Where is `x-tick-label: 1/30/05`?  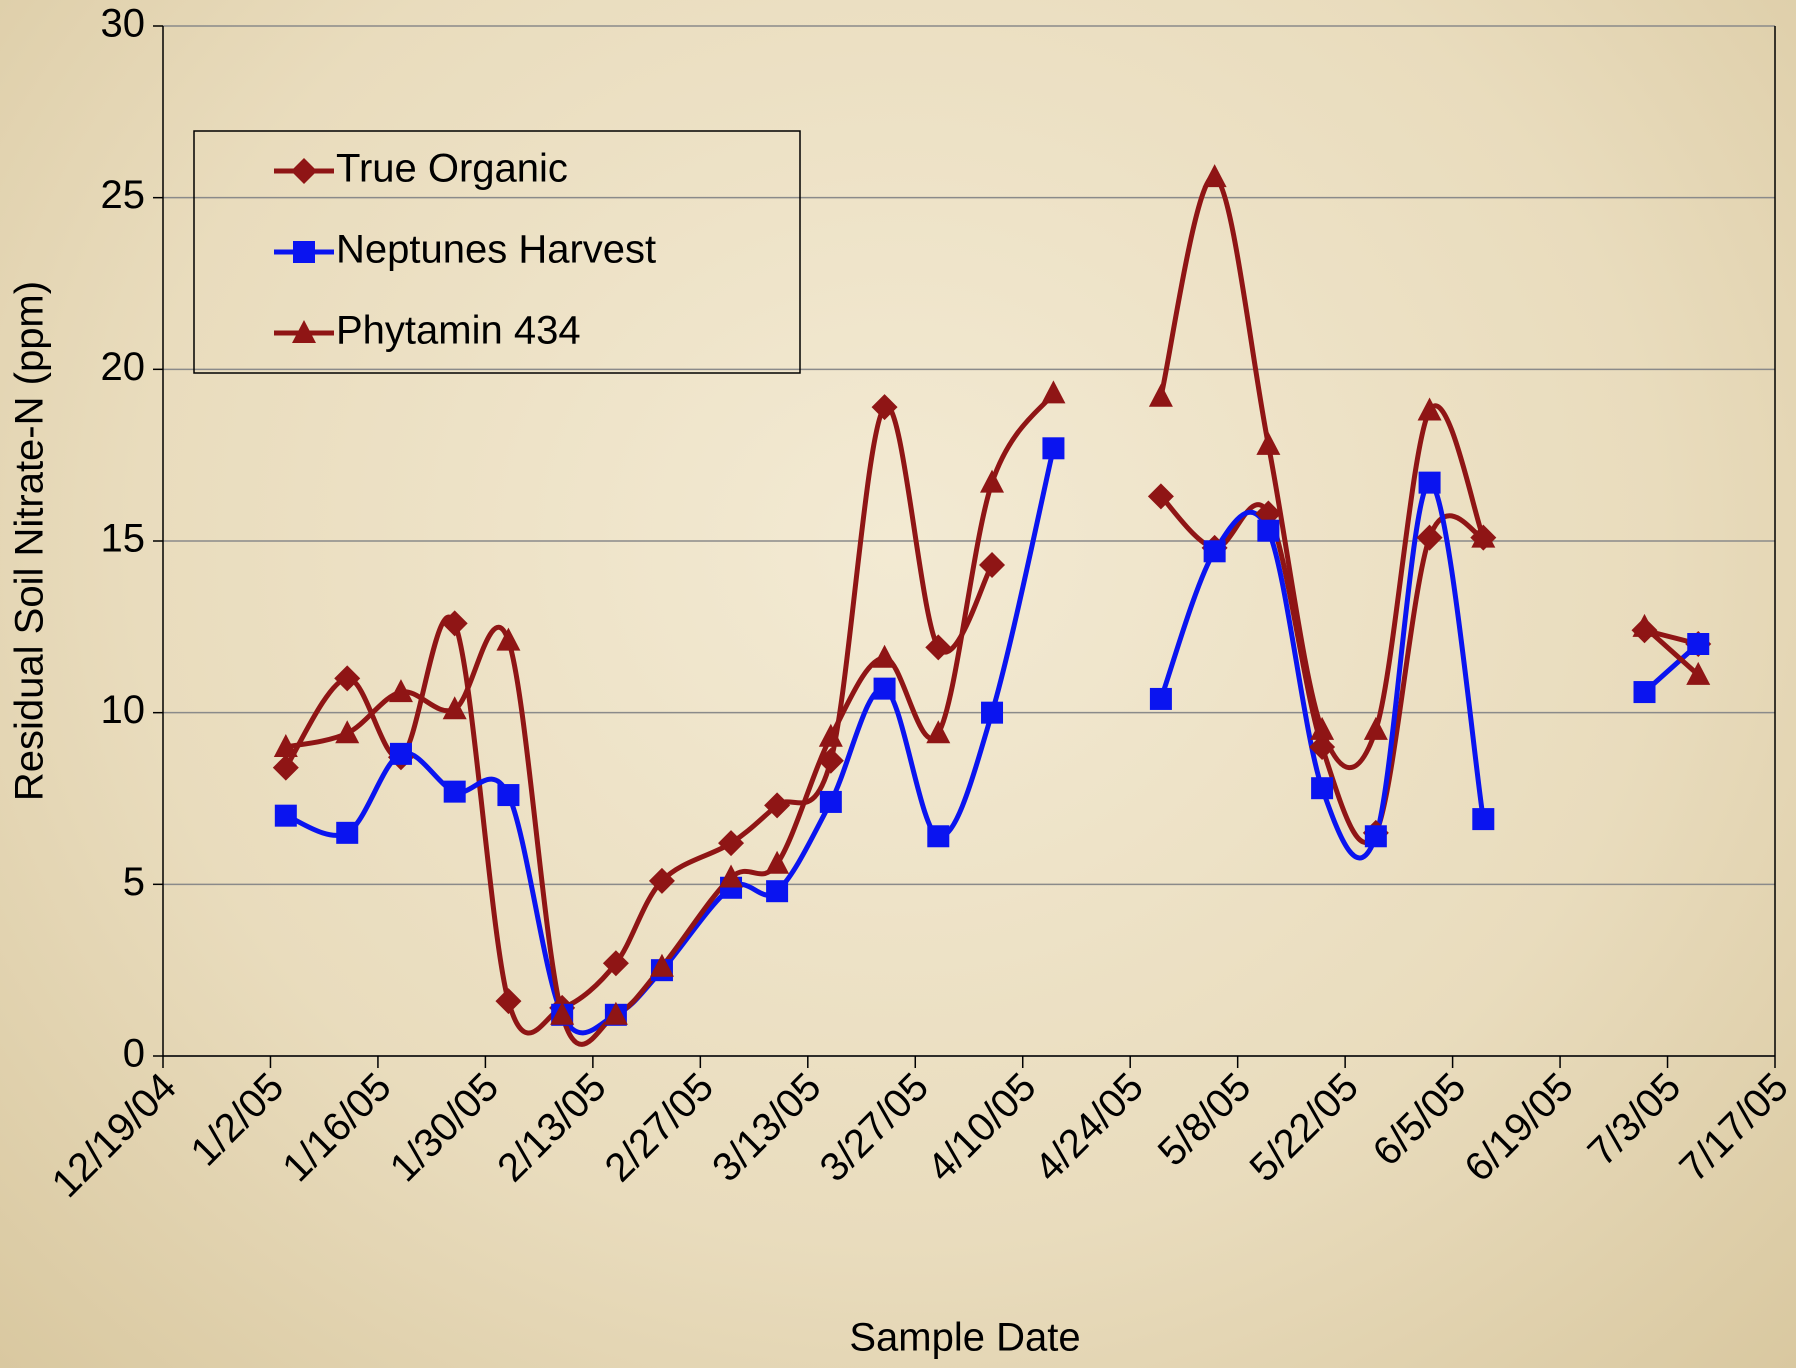
x-tick-label: 1/30/05 is located at coordinates (444, 1127).